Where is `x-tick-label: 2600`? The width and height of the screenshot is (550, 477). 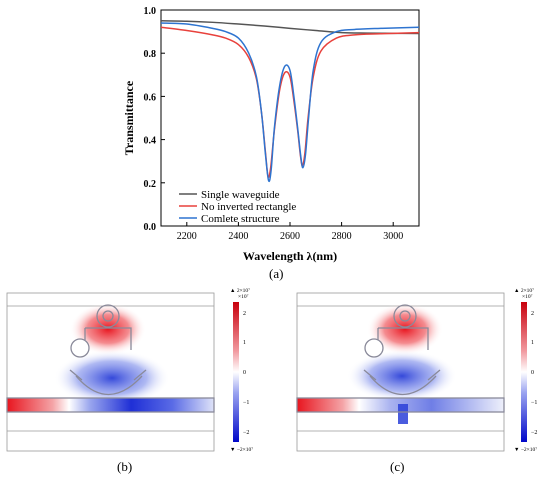 x-tick-label: 2600 is located at coordinates (290, 236).